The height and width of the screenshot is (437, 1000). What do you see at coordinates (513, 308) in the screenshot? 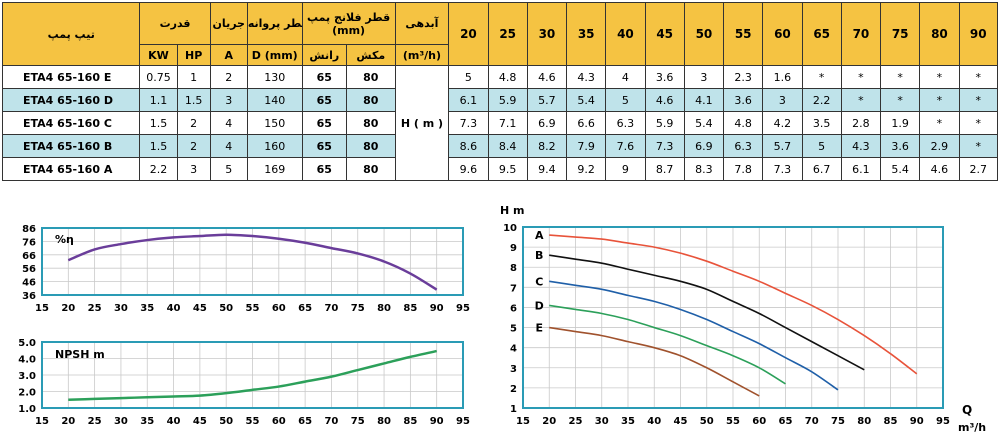
I see `y-tick-label: 6` at bounding box center [513, 308].